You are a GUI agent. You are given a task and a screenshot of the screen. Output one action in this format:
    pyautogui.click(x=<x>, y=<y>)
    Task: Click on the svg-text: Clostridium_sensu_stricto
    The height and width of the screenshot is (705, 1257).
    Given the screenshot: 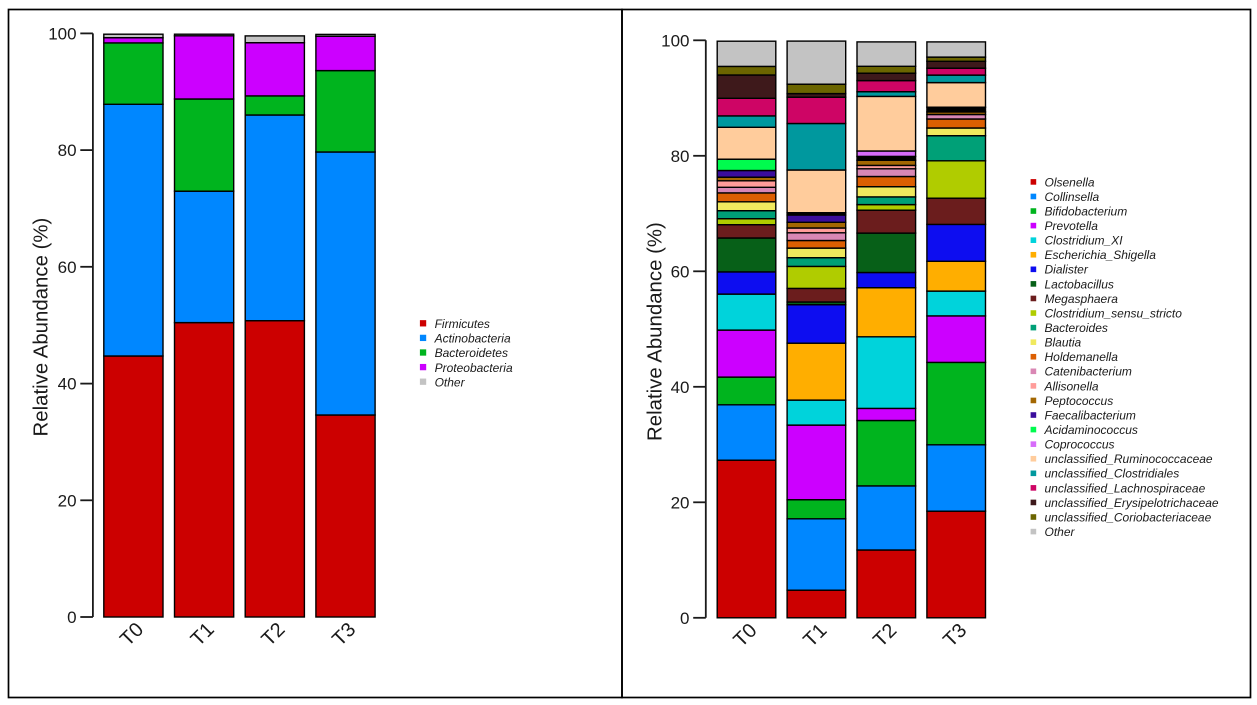 What is the action you would take?
    pyautogui.click(x=1114, y=313)
    